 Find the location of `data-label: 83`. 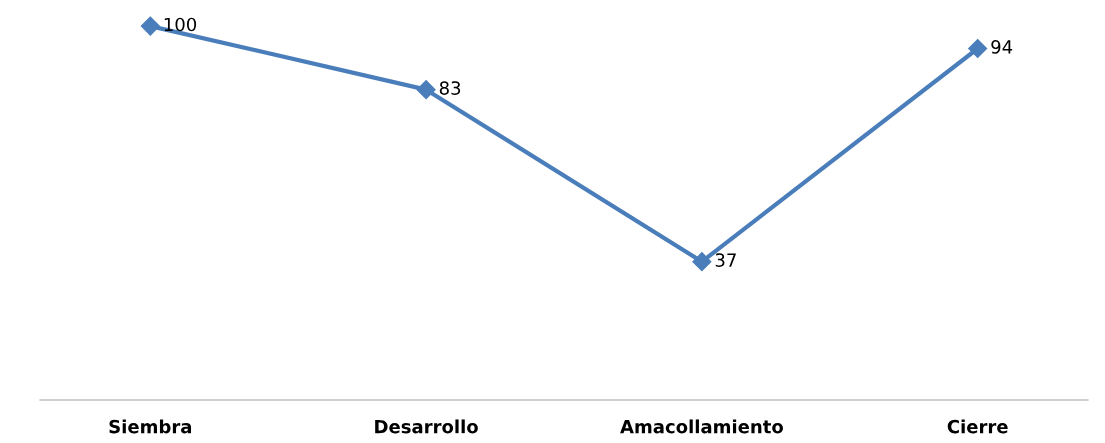

data-label: 83 is located at coordinates (450, 88).